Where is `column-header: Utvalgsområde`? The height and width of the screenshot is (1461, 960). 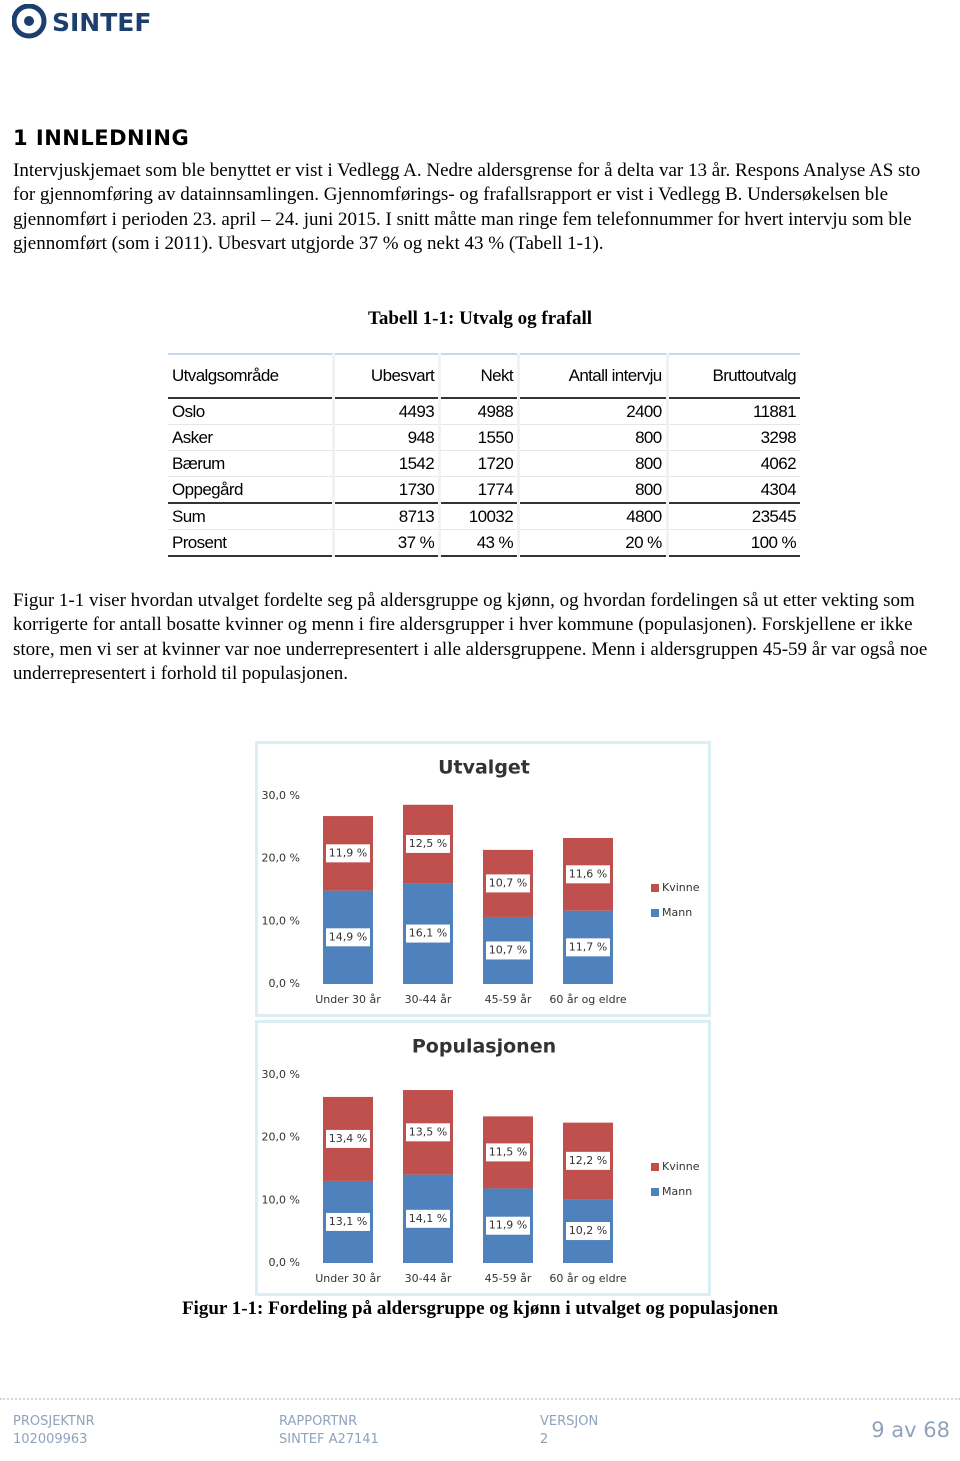 column-header: Utvalgsområde is located at coordinates (251, 376).